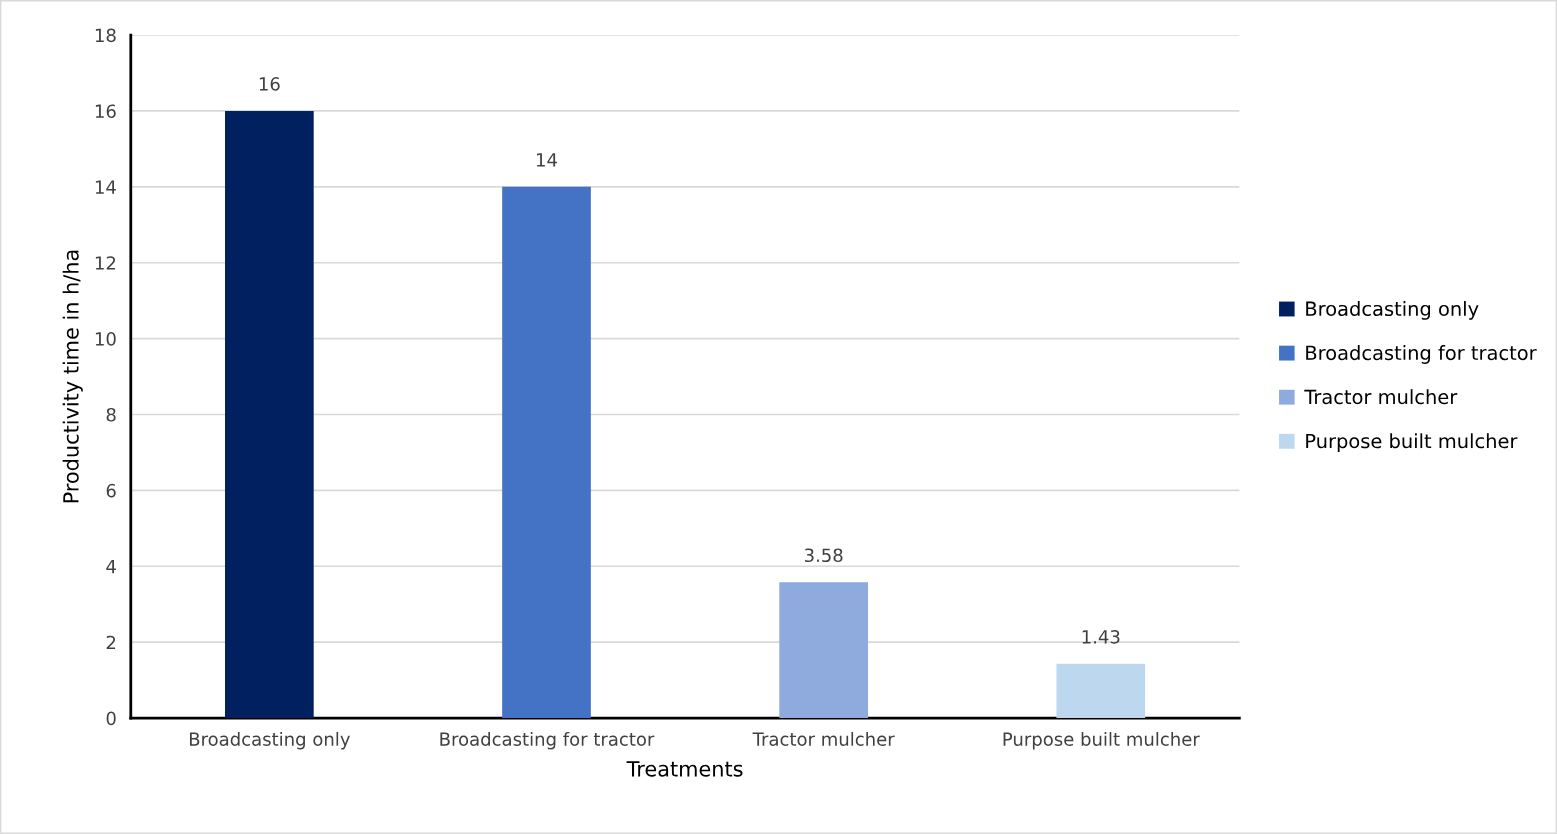 The image size is (1557, 834). What do you see at coordinates (1381, 397) in the screenshot?
I see `legend-label: Tractor mulcher` at bounding box center [1381, 397].